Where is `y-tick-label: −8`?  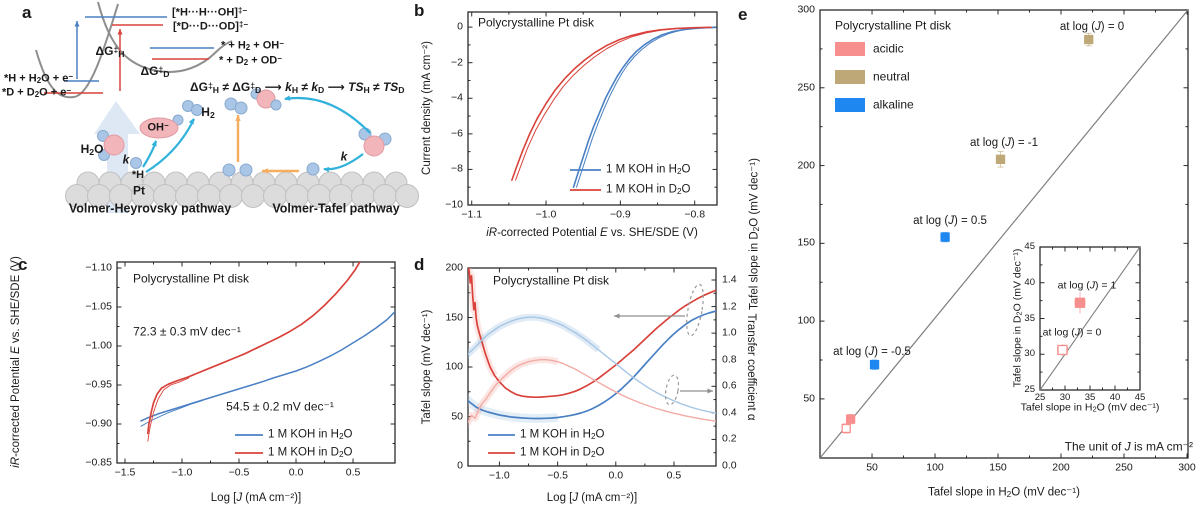
y-tick-label: −8 is located at coordinates (457, 168).